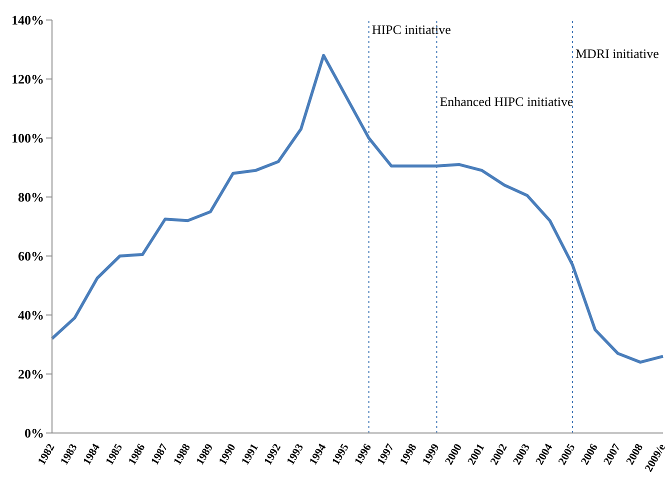  I want to click on y-tick-label: 120%, so click(28, 79).